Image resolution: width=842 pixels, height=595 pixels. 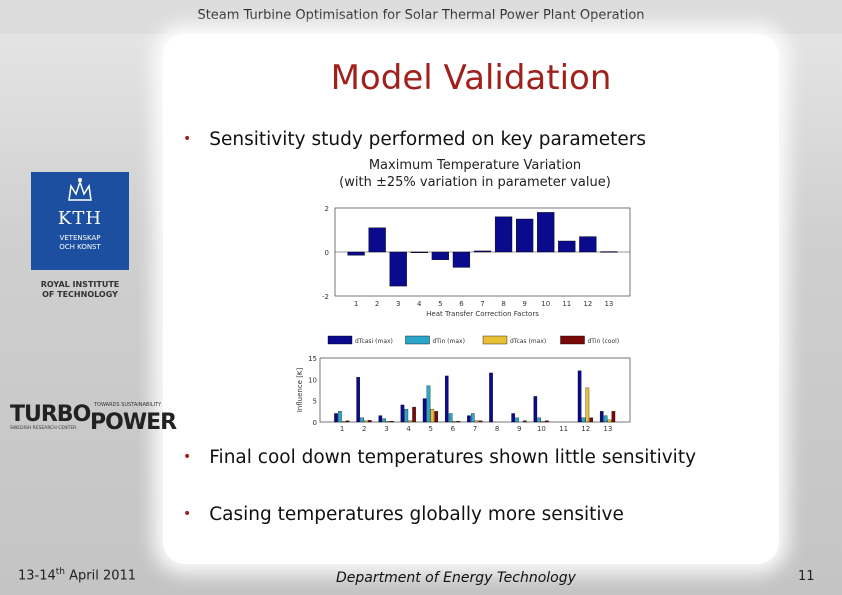 What do you see at coordinates (374, 341) in the screenshot?
I see `legend-label: dTcasi (max)` at bounding box center [374, 341].